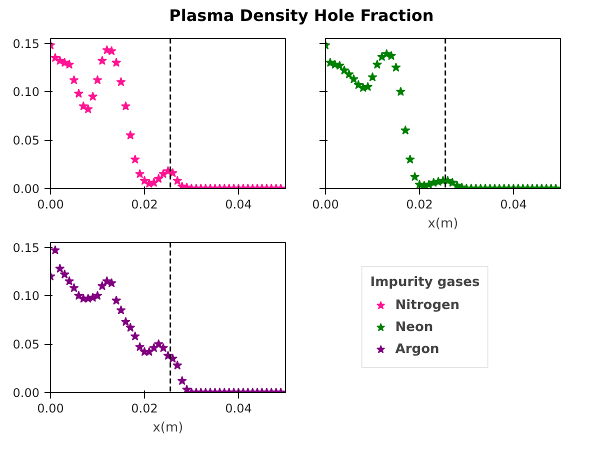 This screenshot has width=593, height=456. I want to click on legend-title: Impurity gases, so click(425, 282).